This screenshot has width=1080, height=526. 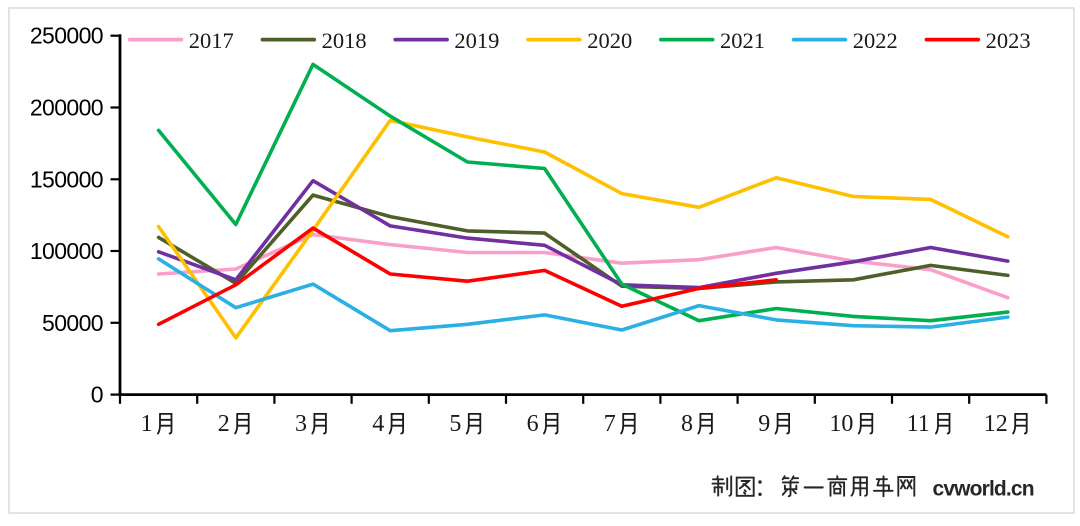 What do you see at coordinates (996, 424) in the screenshot?
I see `svg-text: 12` at bounding box center [996, 424].